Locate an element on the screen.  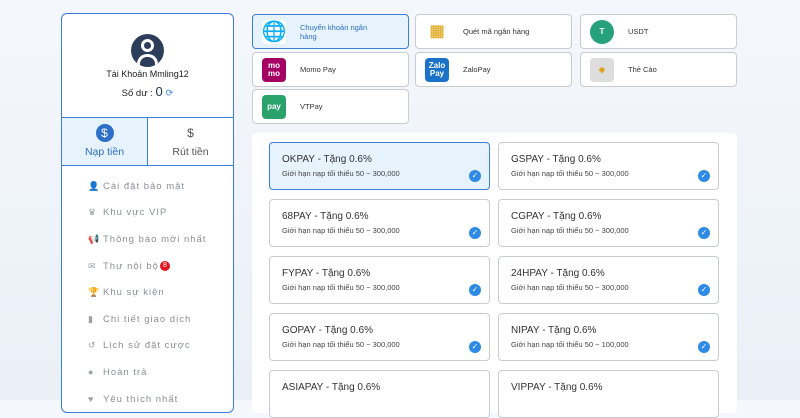
logo-text: pay is located at coordinates (274, 106).